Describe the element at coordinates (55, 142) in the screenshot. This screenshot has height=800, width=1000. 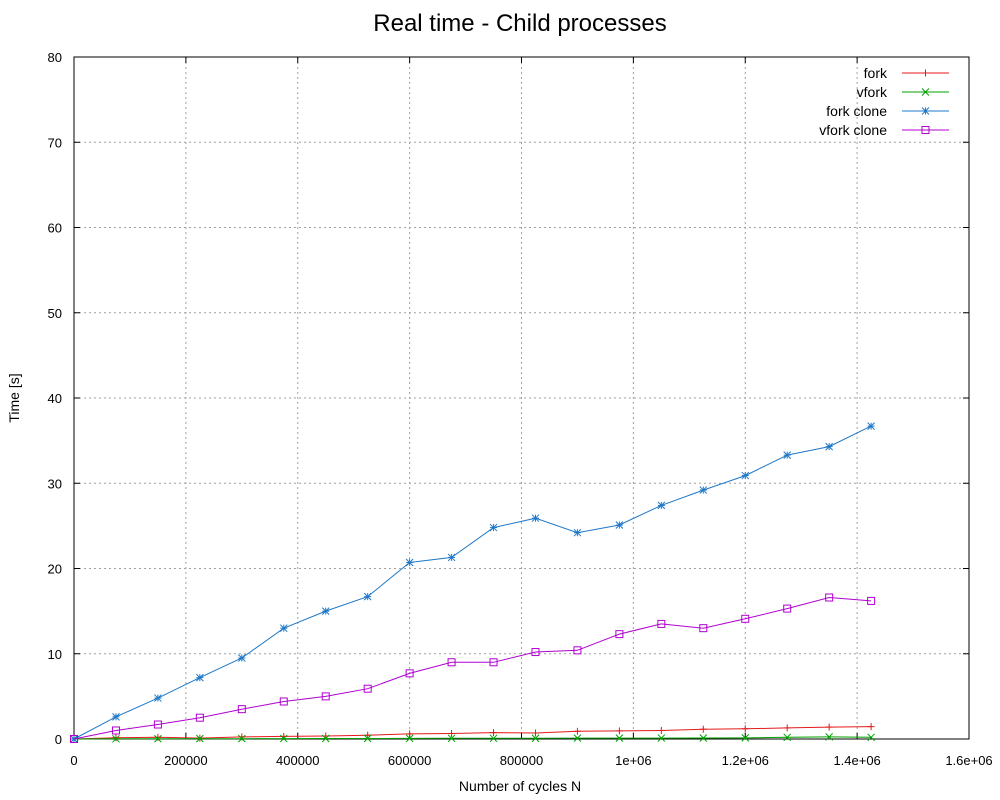
I see `y-tick-label: 70` at that location.